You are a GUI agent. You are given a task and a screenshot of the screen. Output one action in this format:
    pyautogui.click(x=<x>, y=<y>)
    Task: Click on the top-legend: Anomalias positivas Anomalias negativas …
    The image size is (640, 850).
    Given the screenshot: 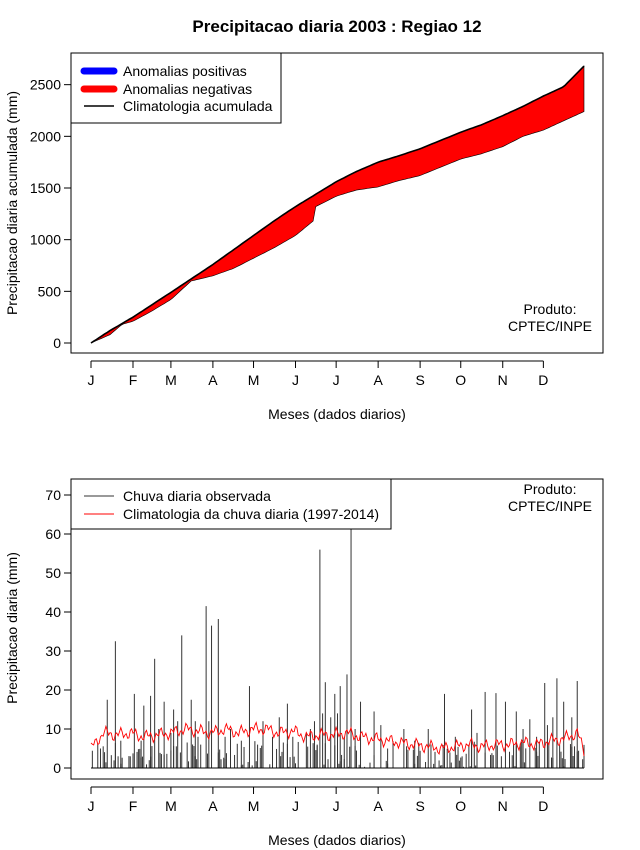 What is the action you would take?
    pyautogui.click(x=176, y=88)
    